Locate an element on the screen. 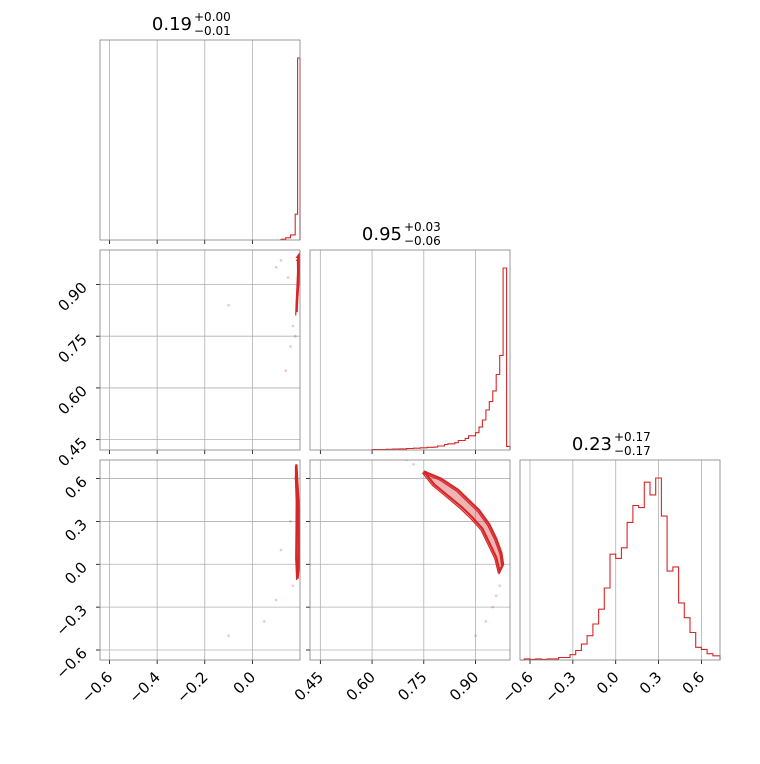 The image size is (760, 764). panel-title-value: 0.23 is located at coordinates (592, 444).